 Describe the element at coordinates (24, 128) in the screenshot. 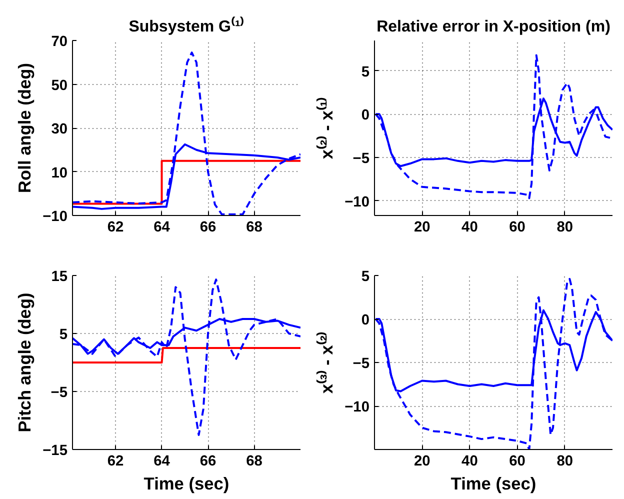

I see `y-axis-title: Roll angle (deg)` at that location.